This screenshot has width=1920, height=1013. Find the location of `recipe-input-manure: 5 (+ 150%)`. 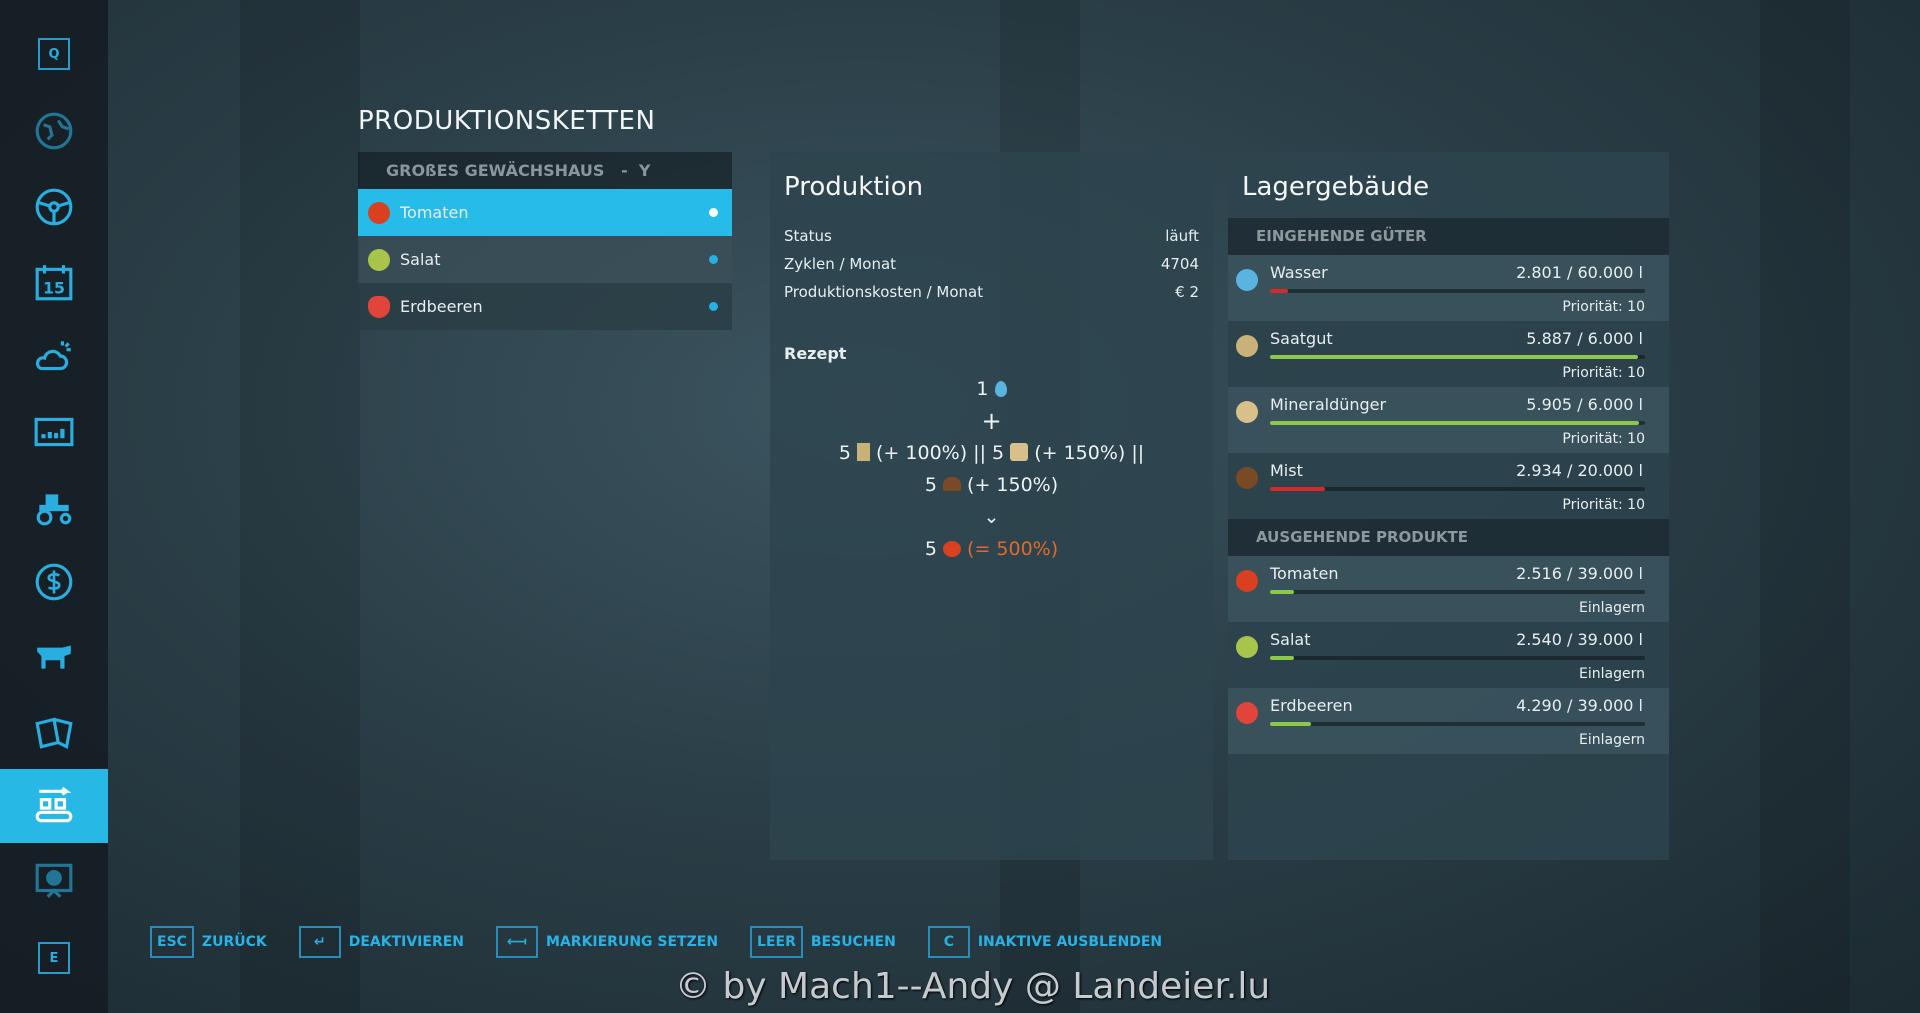

recipe-input-manure: 5 (+ 150%) is located at coordinates (991, 485).